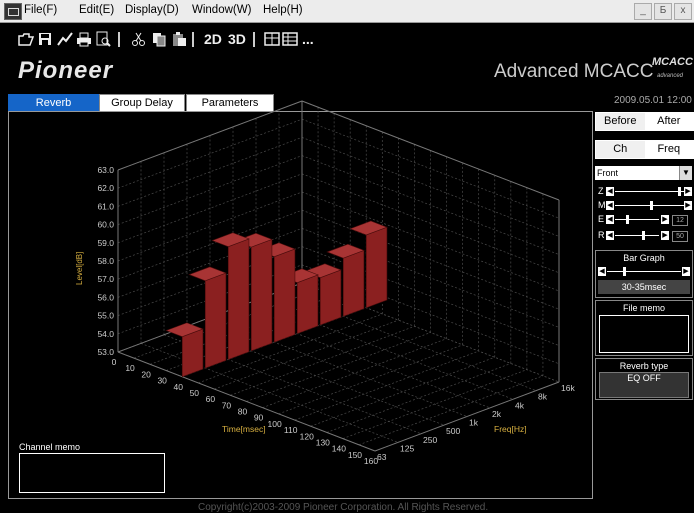 The width and height of the screenshot is (694, 513). I want to click on before-after-toggle: Before After, so click(644, 121).